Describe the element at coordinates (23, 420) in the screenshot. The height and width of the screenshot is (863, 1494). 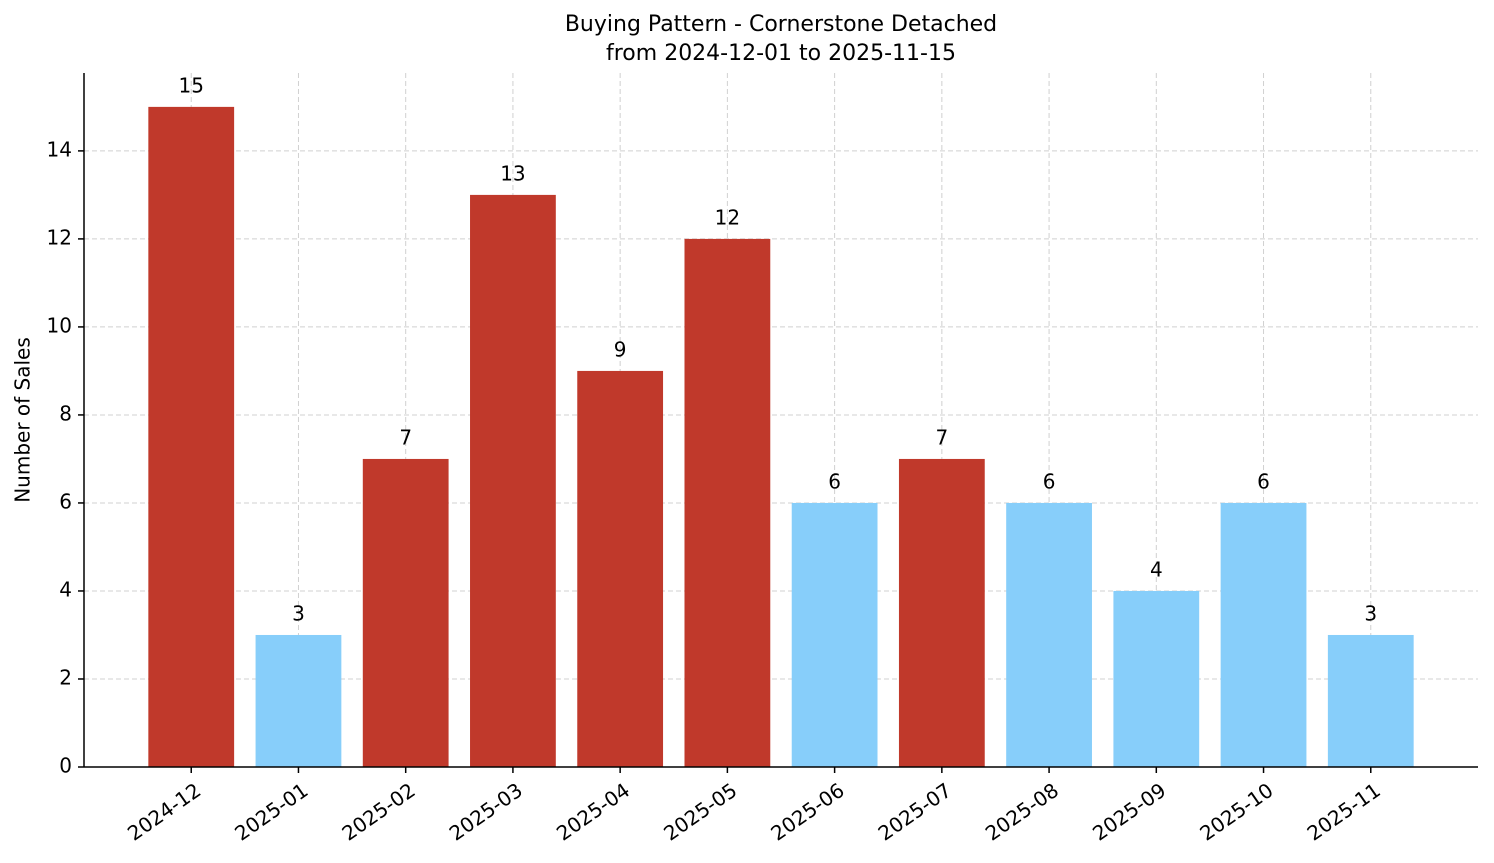
I see `y-axis-label: Number of Sales` at that location.